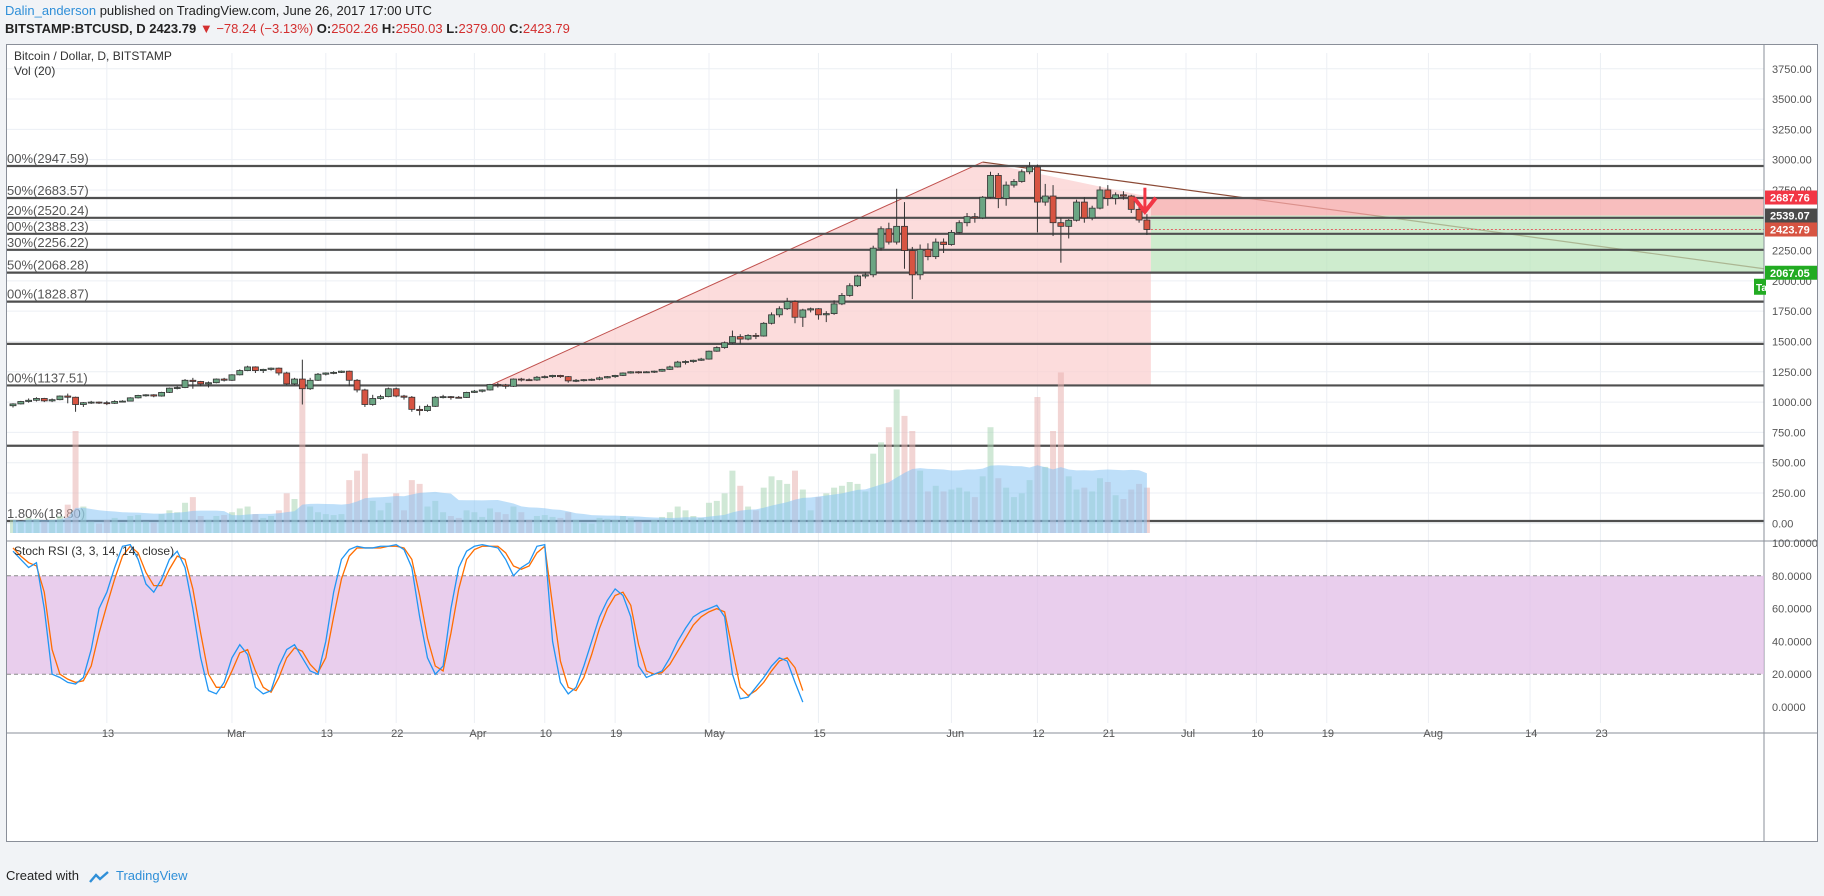 The height and width of the screenshot is (896, 1824). What do you see at coordinates (256, 28) in the screenshot?
I see `price-change: ▼ −78.24 (−3.13%)` at bounding box center [256, 28].